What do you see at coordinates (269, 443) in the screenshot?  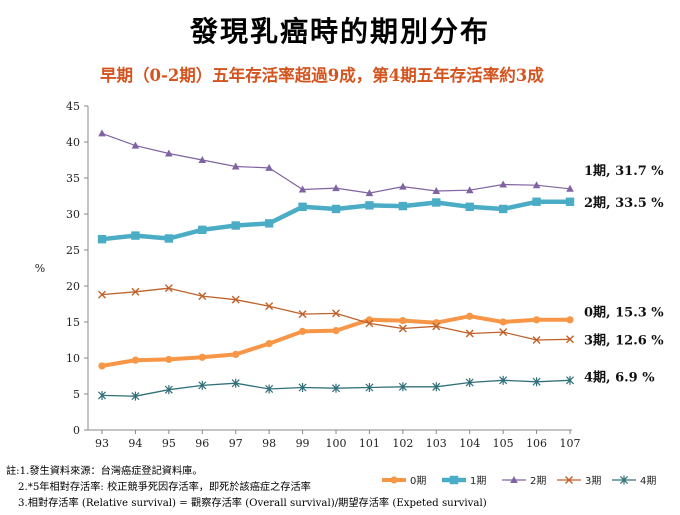 I see `x-tick-label: 98` at bounding box center [269, 443].